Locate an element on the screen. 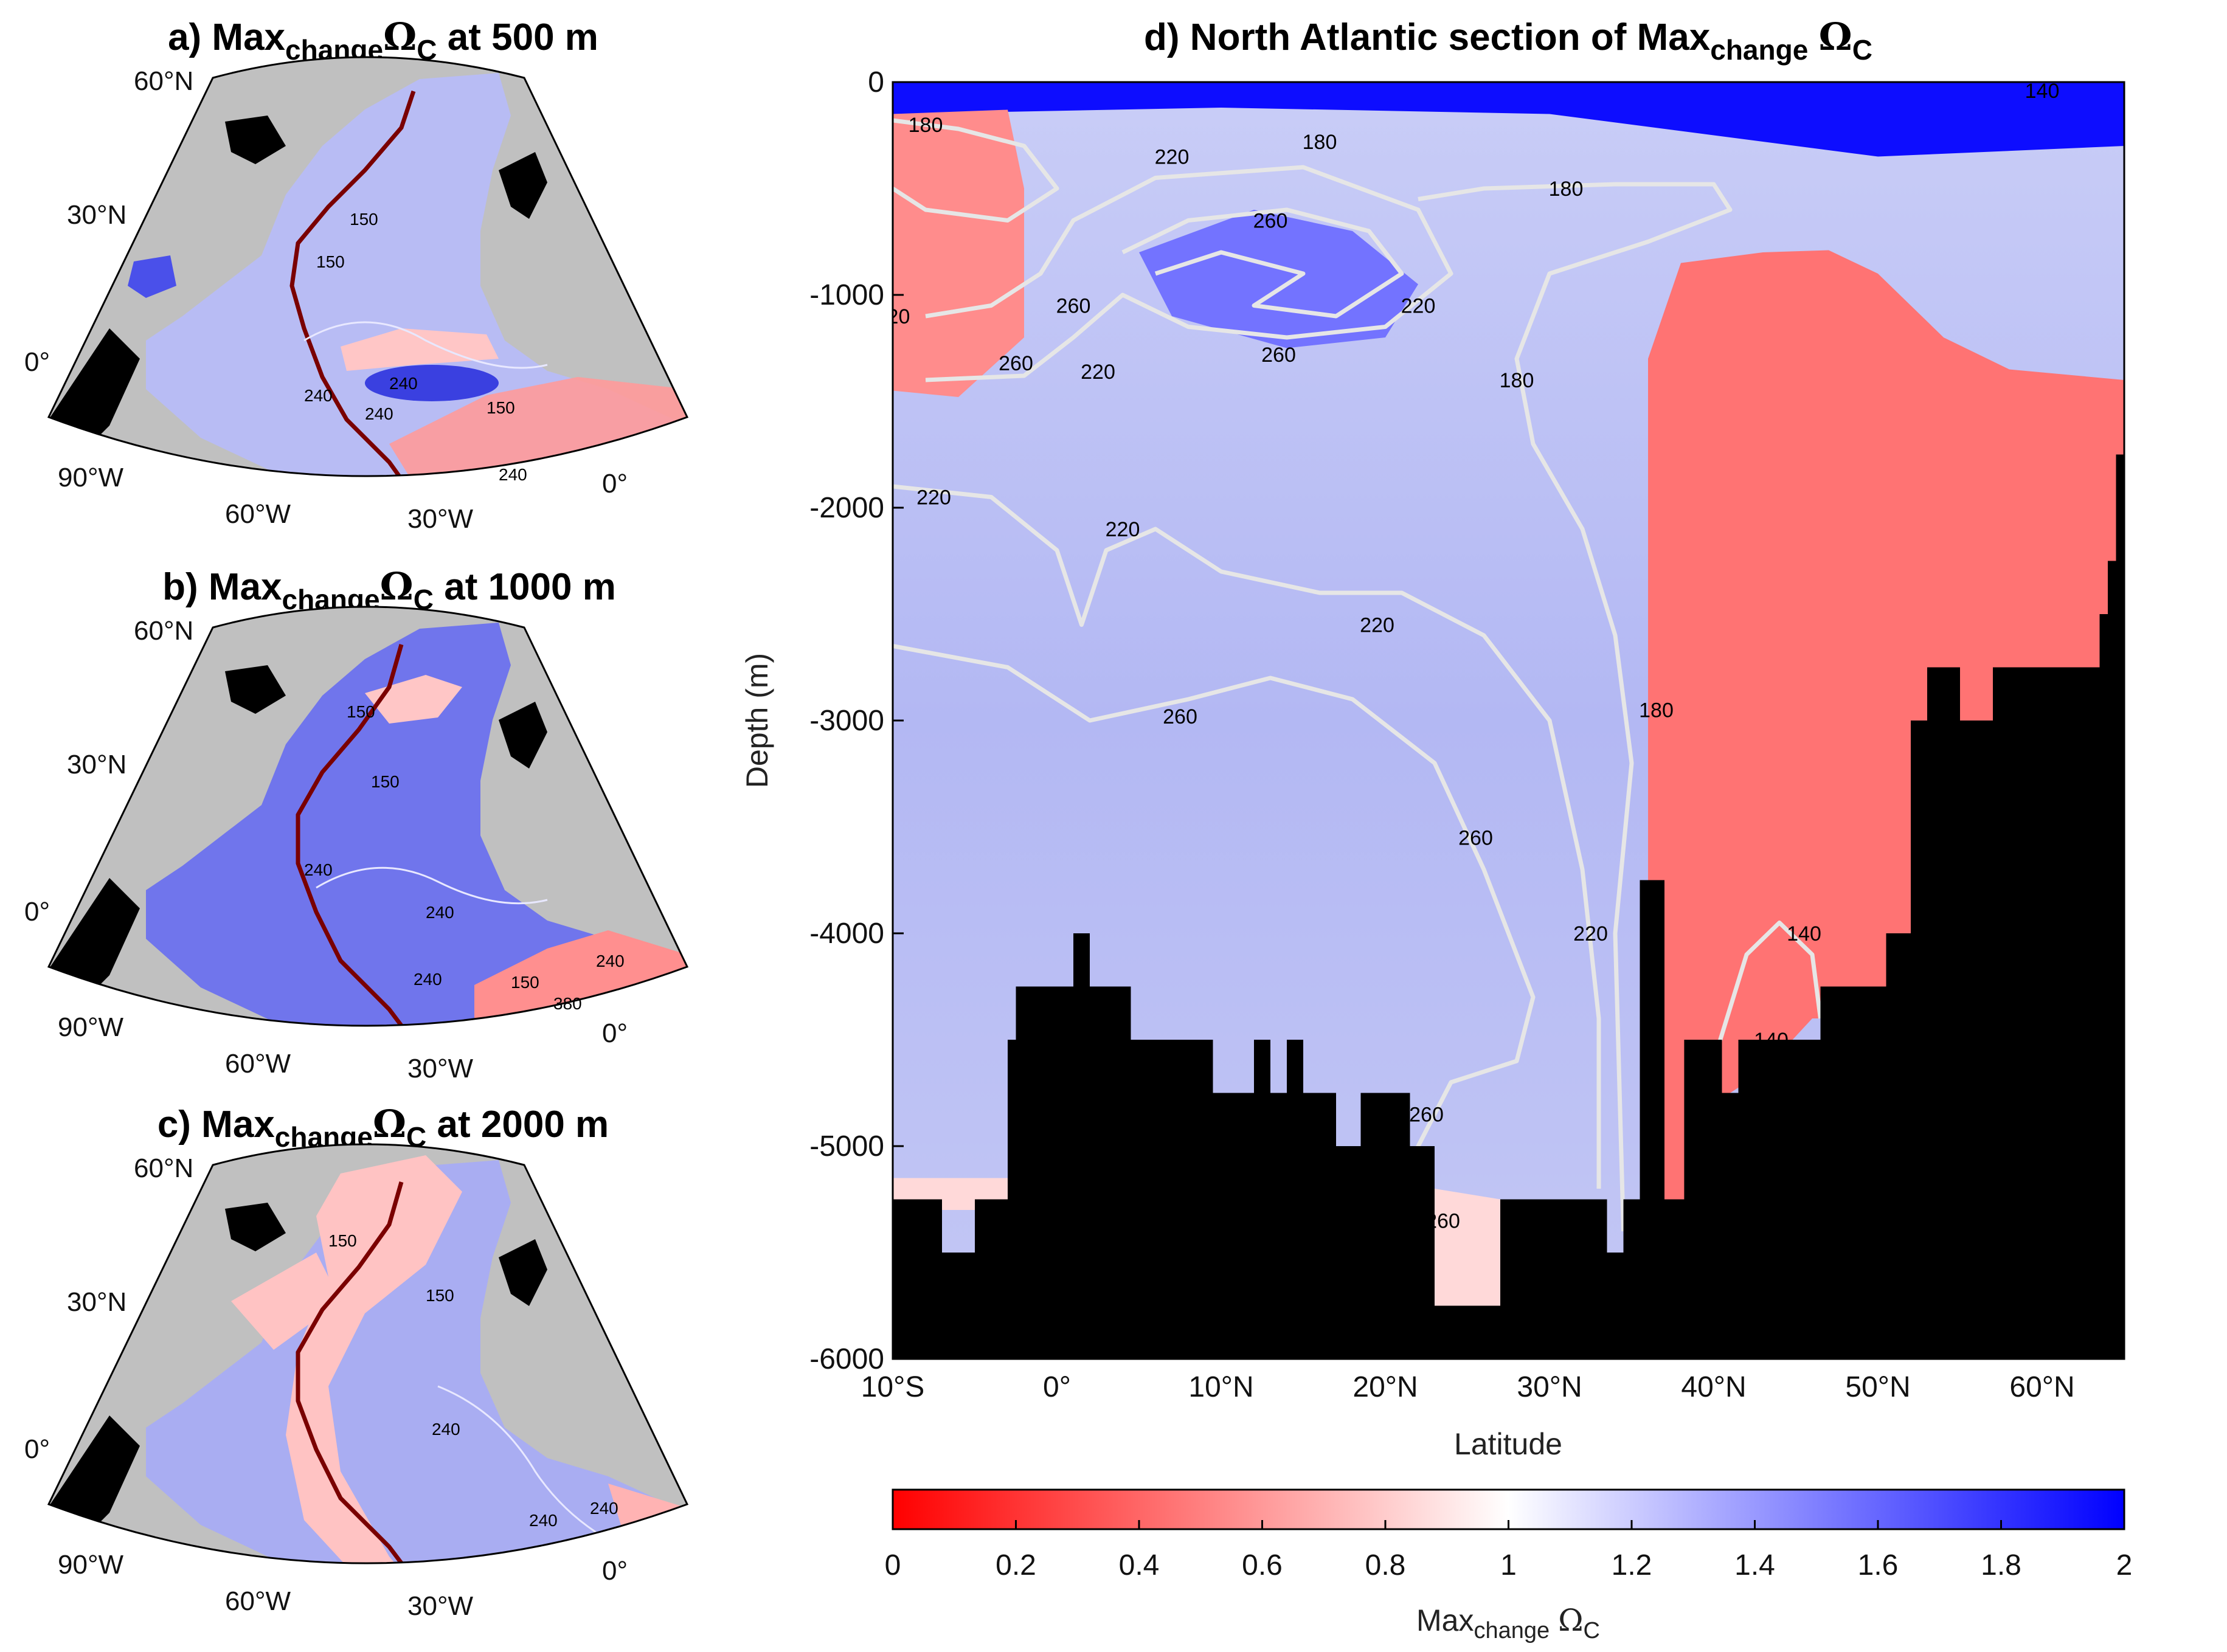 The width and height of the screenshot is (2227, 1652). section-ylabel: Depth (m) is located at coordinates (757, 720).